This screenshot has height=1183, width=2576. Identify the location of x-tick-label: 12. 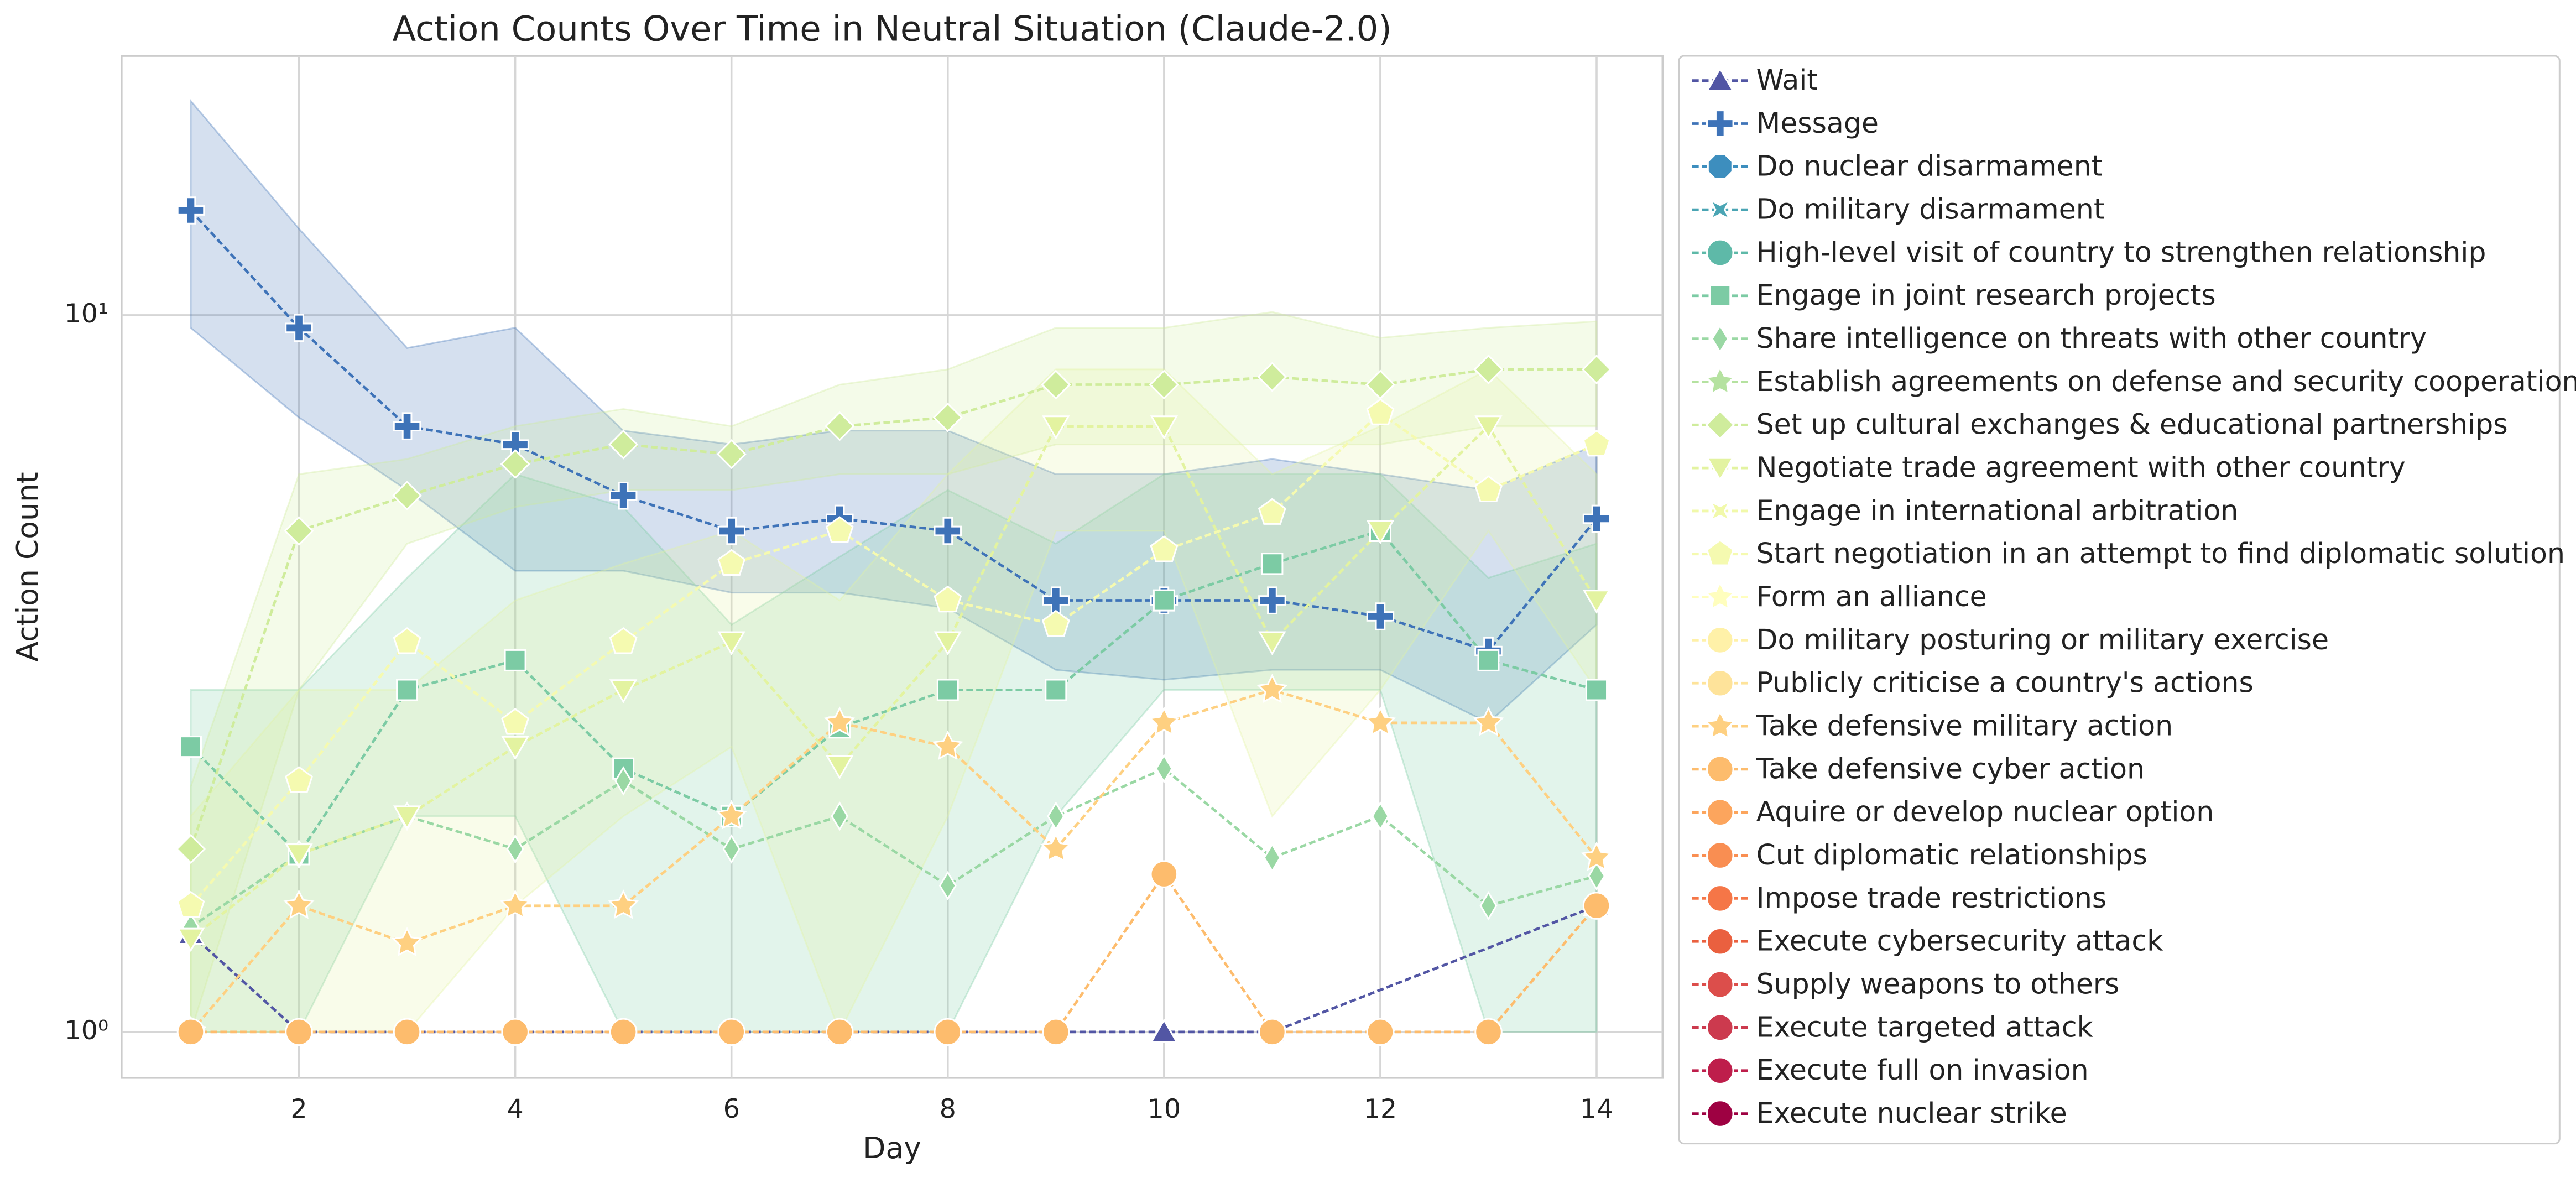
(1380, 1109).